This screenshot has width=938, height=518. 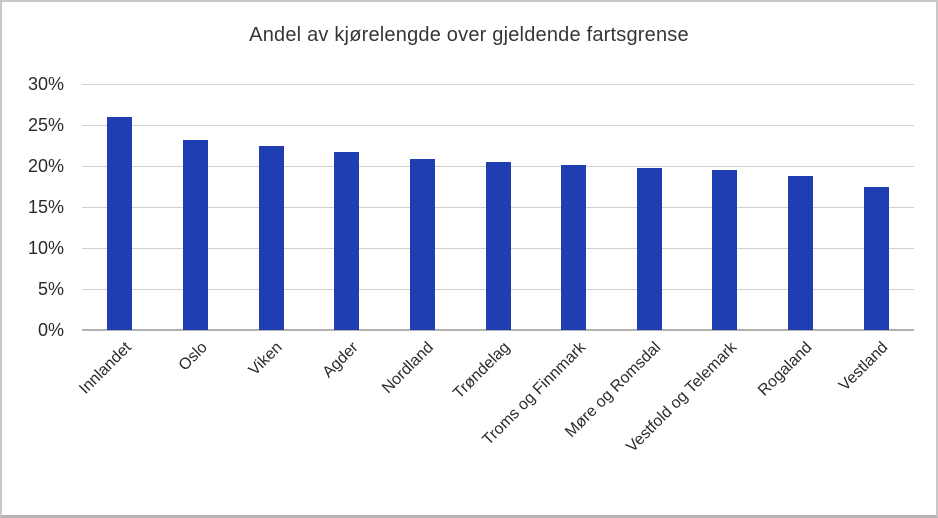 I want to click on y-axis-tick-label: 15%, so click(x=45, y=207).